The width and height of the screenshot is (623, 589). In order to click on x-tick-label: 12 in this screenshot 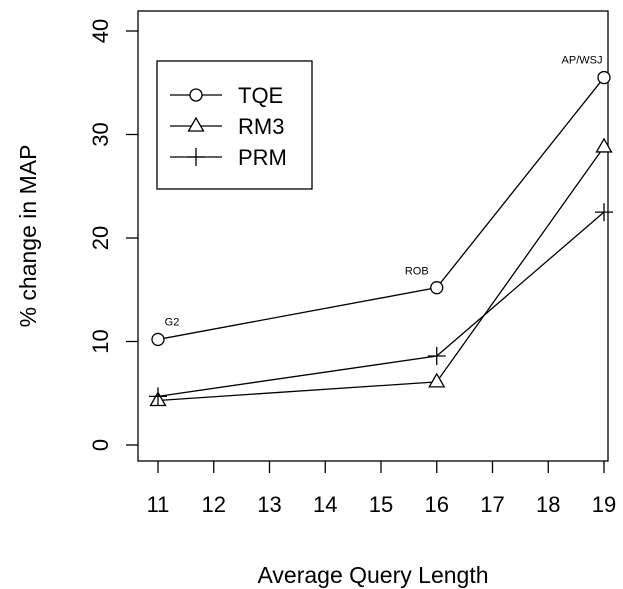, I will do `click(214, 504)`.